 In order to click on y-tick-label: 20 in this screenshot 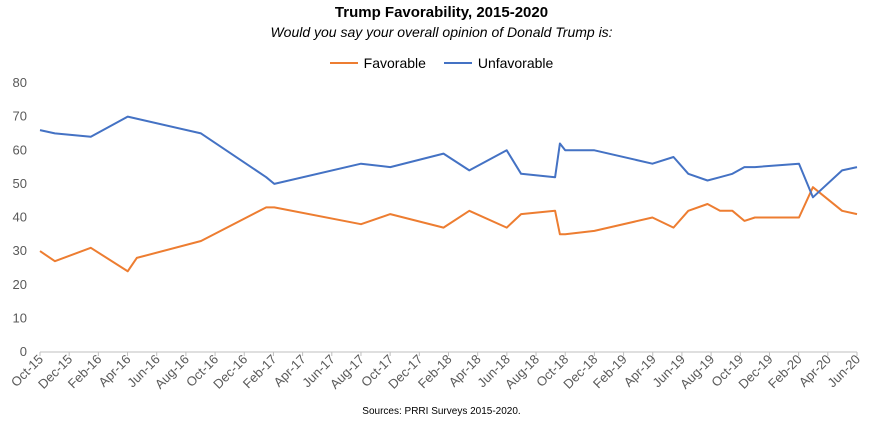, I will do `click(20, 284)`.